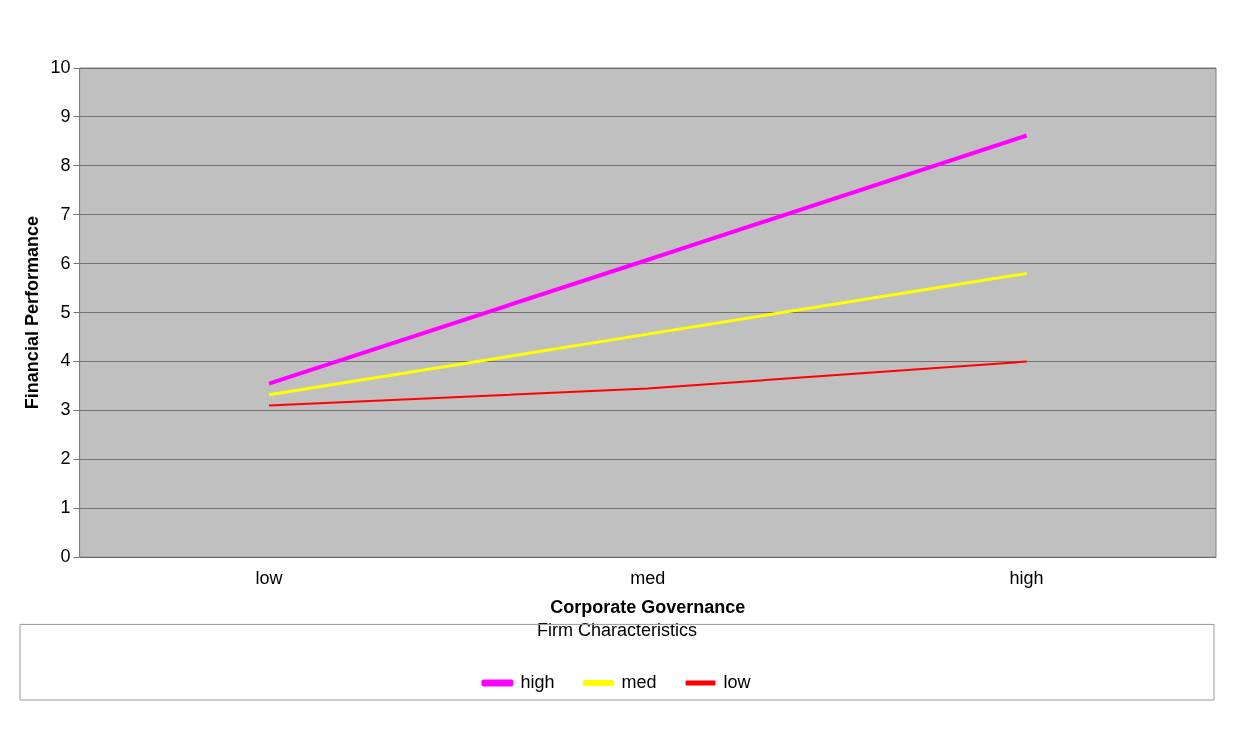 This screenshot has height=730, width=1244. Describe the element at coordinates (269, 577) in the screenshot. I see `x-tick-label: low` at that location.